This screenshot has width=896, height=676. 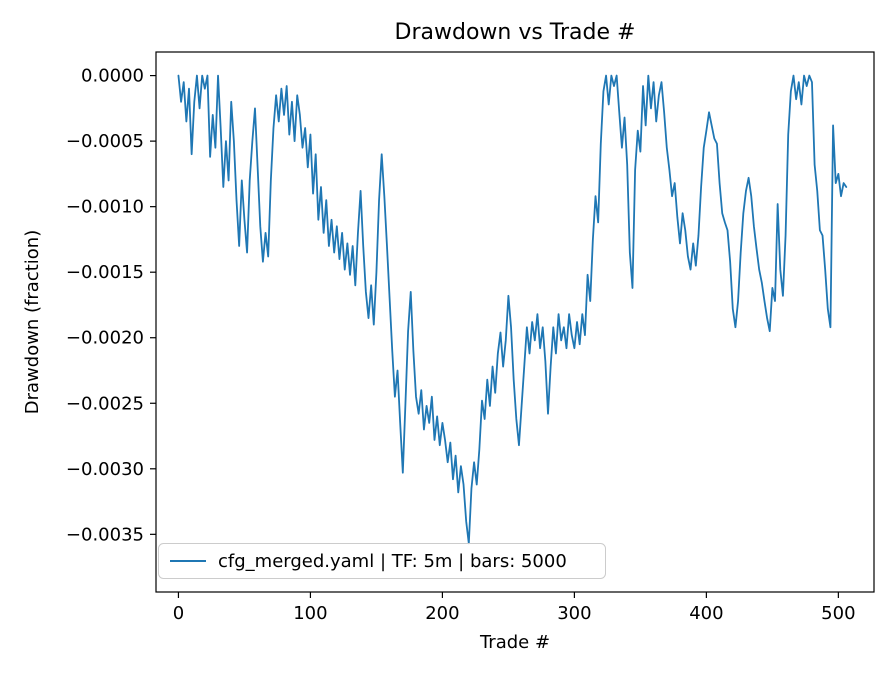 I want to click on y-tick-label: −0.0025, so click(x=105, y=403).